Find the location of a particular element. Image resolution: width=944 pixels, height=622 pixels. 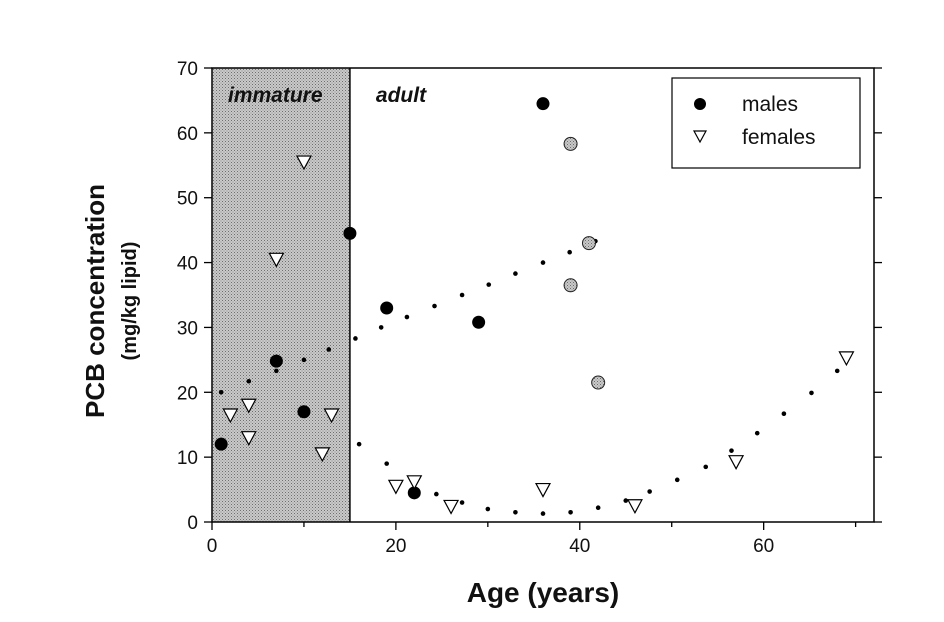

legend-marker-females is located at coordinates (700, 137).